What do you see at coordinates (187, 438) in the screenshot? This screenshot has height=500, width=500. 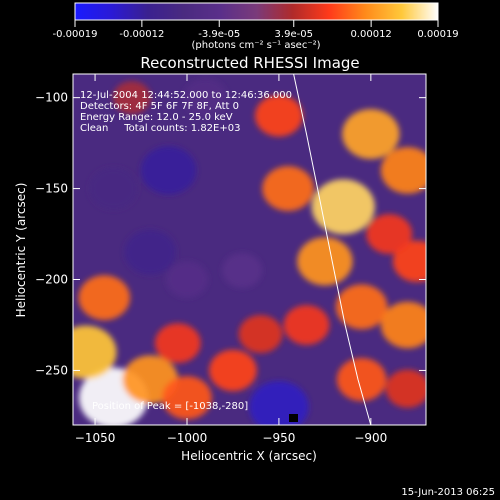 I see `x-tick-label: −1000` at bounding box center [187, 438].